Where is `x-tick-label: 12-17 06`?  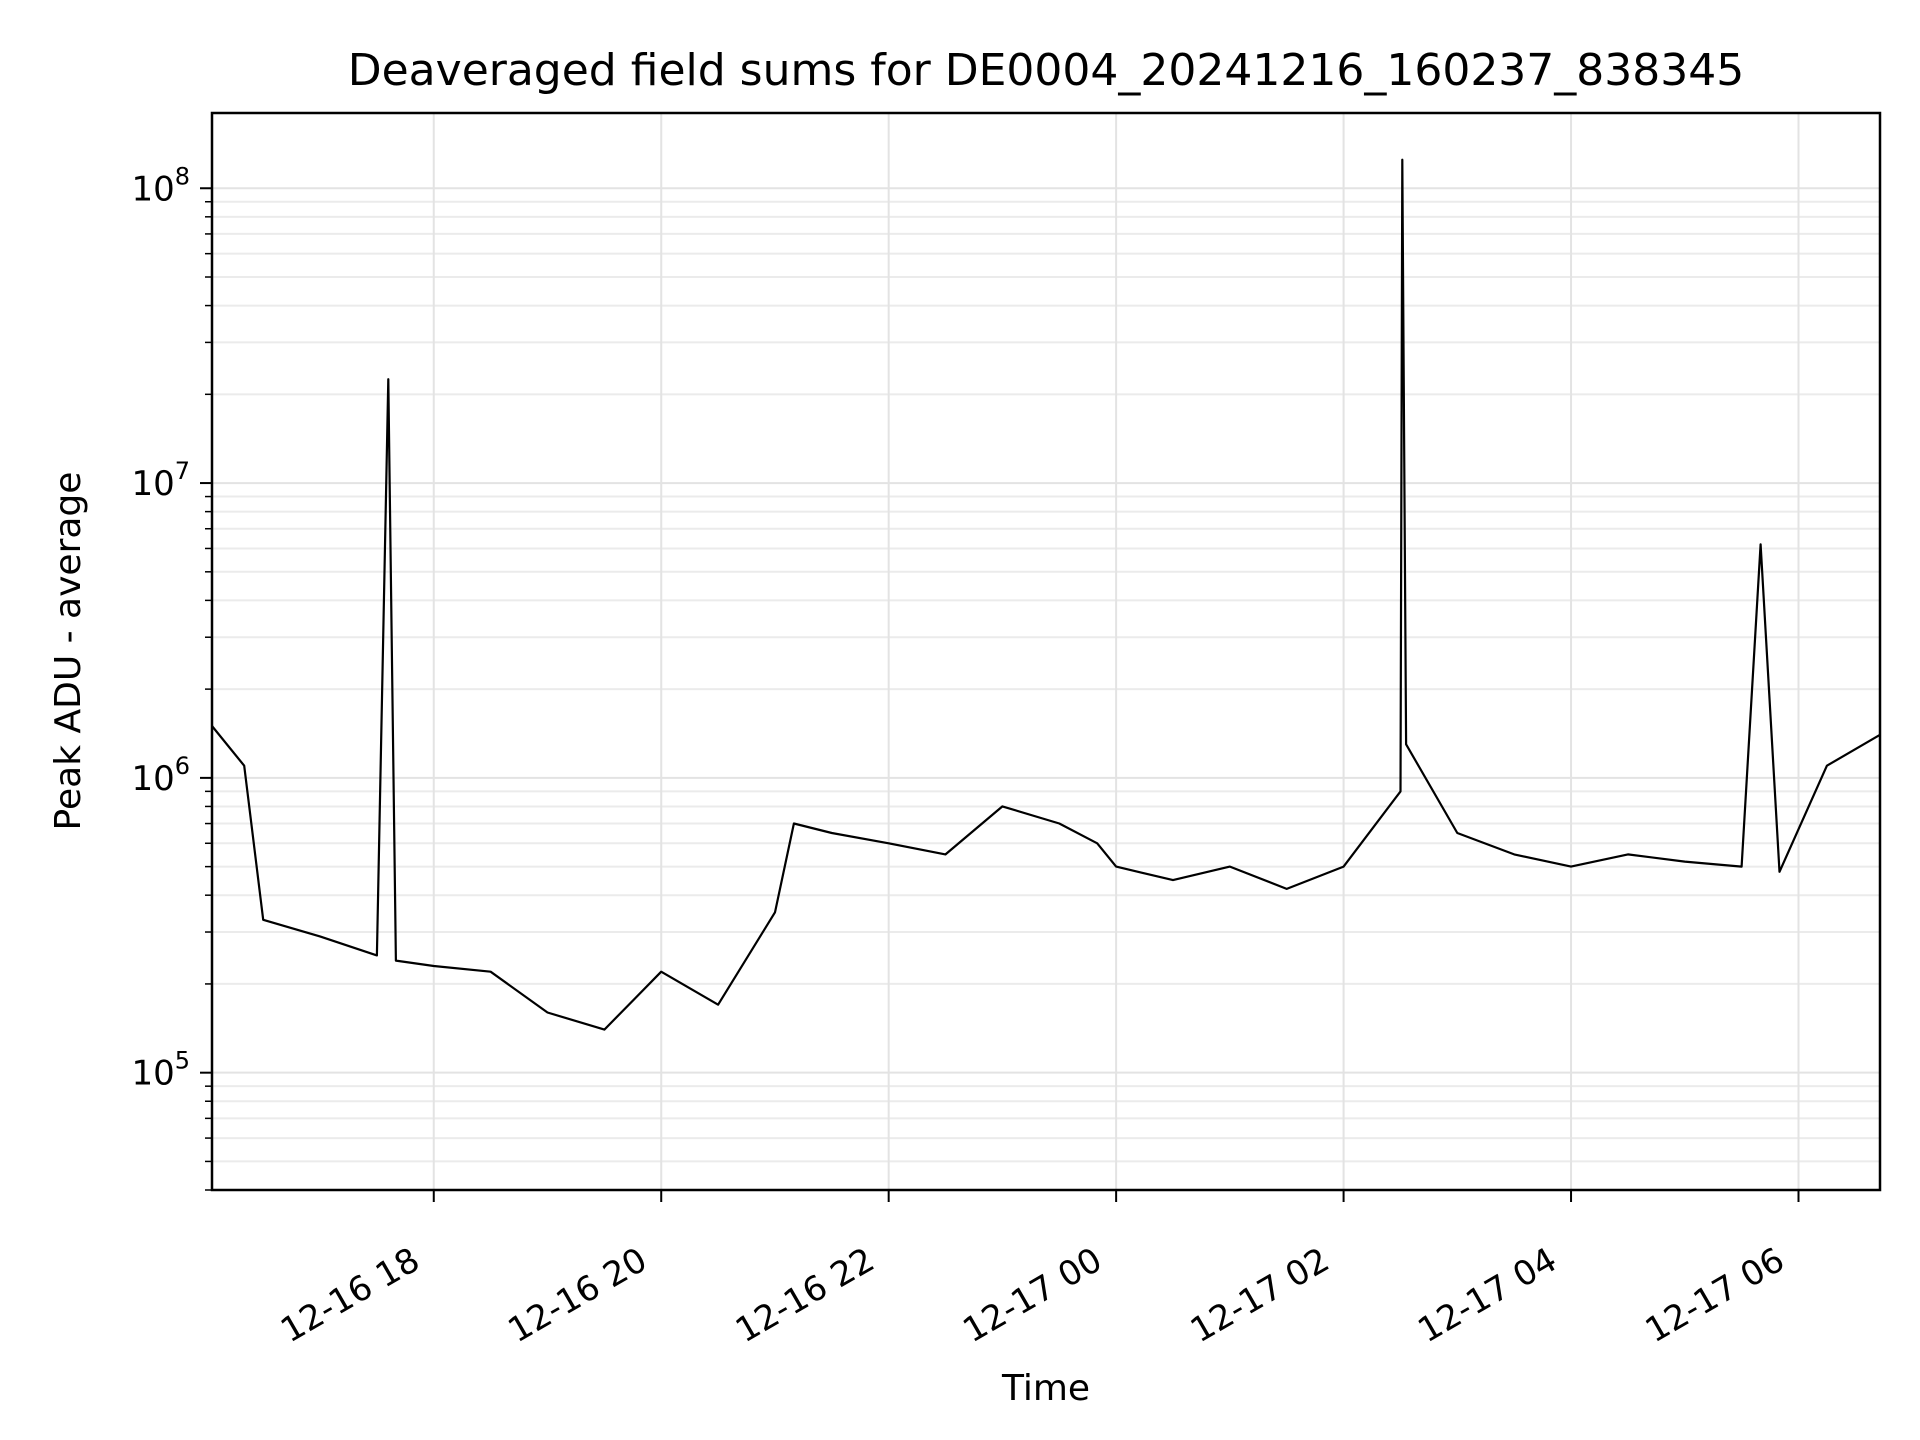
x-tick-label: 12-17 06 is located at coordinates (1715, 1295).